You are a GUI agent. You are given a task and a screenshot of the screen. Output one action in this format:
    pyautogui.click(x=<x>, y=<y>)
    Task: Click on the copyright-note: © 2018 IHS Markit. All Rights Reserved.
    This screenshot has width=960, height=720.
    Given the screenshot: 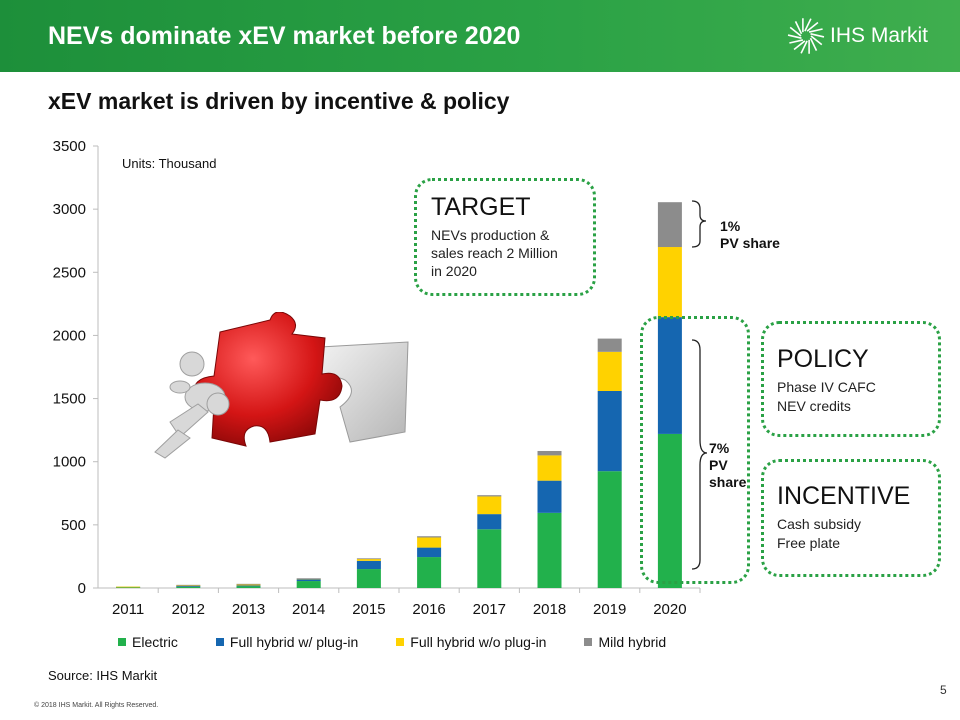 What is the action you would take?
    pyautogui.click(x=96, y=705)
    